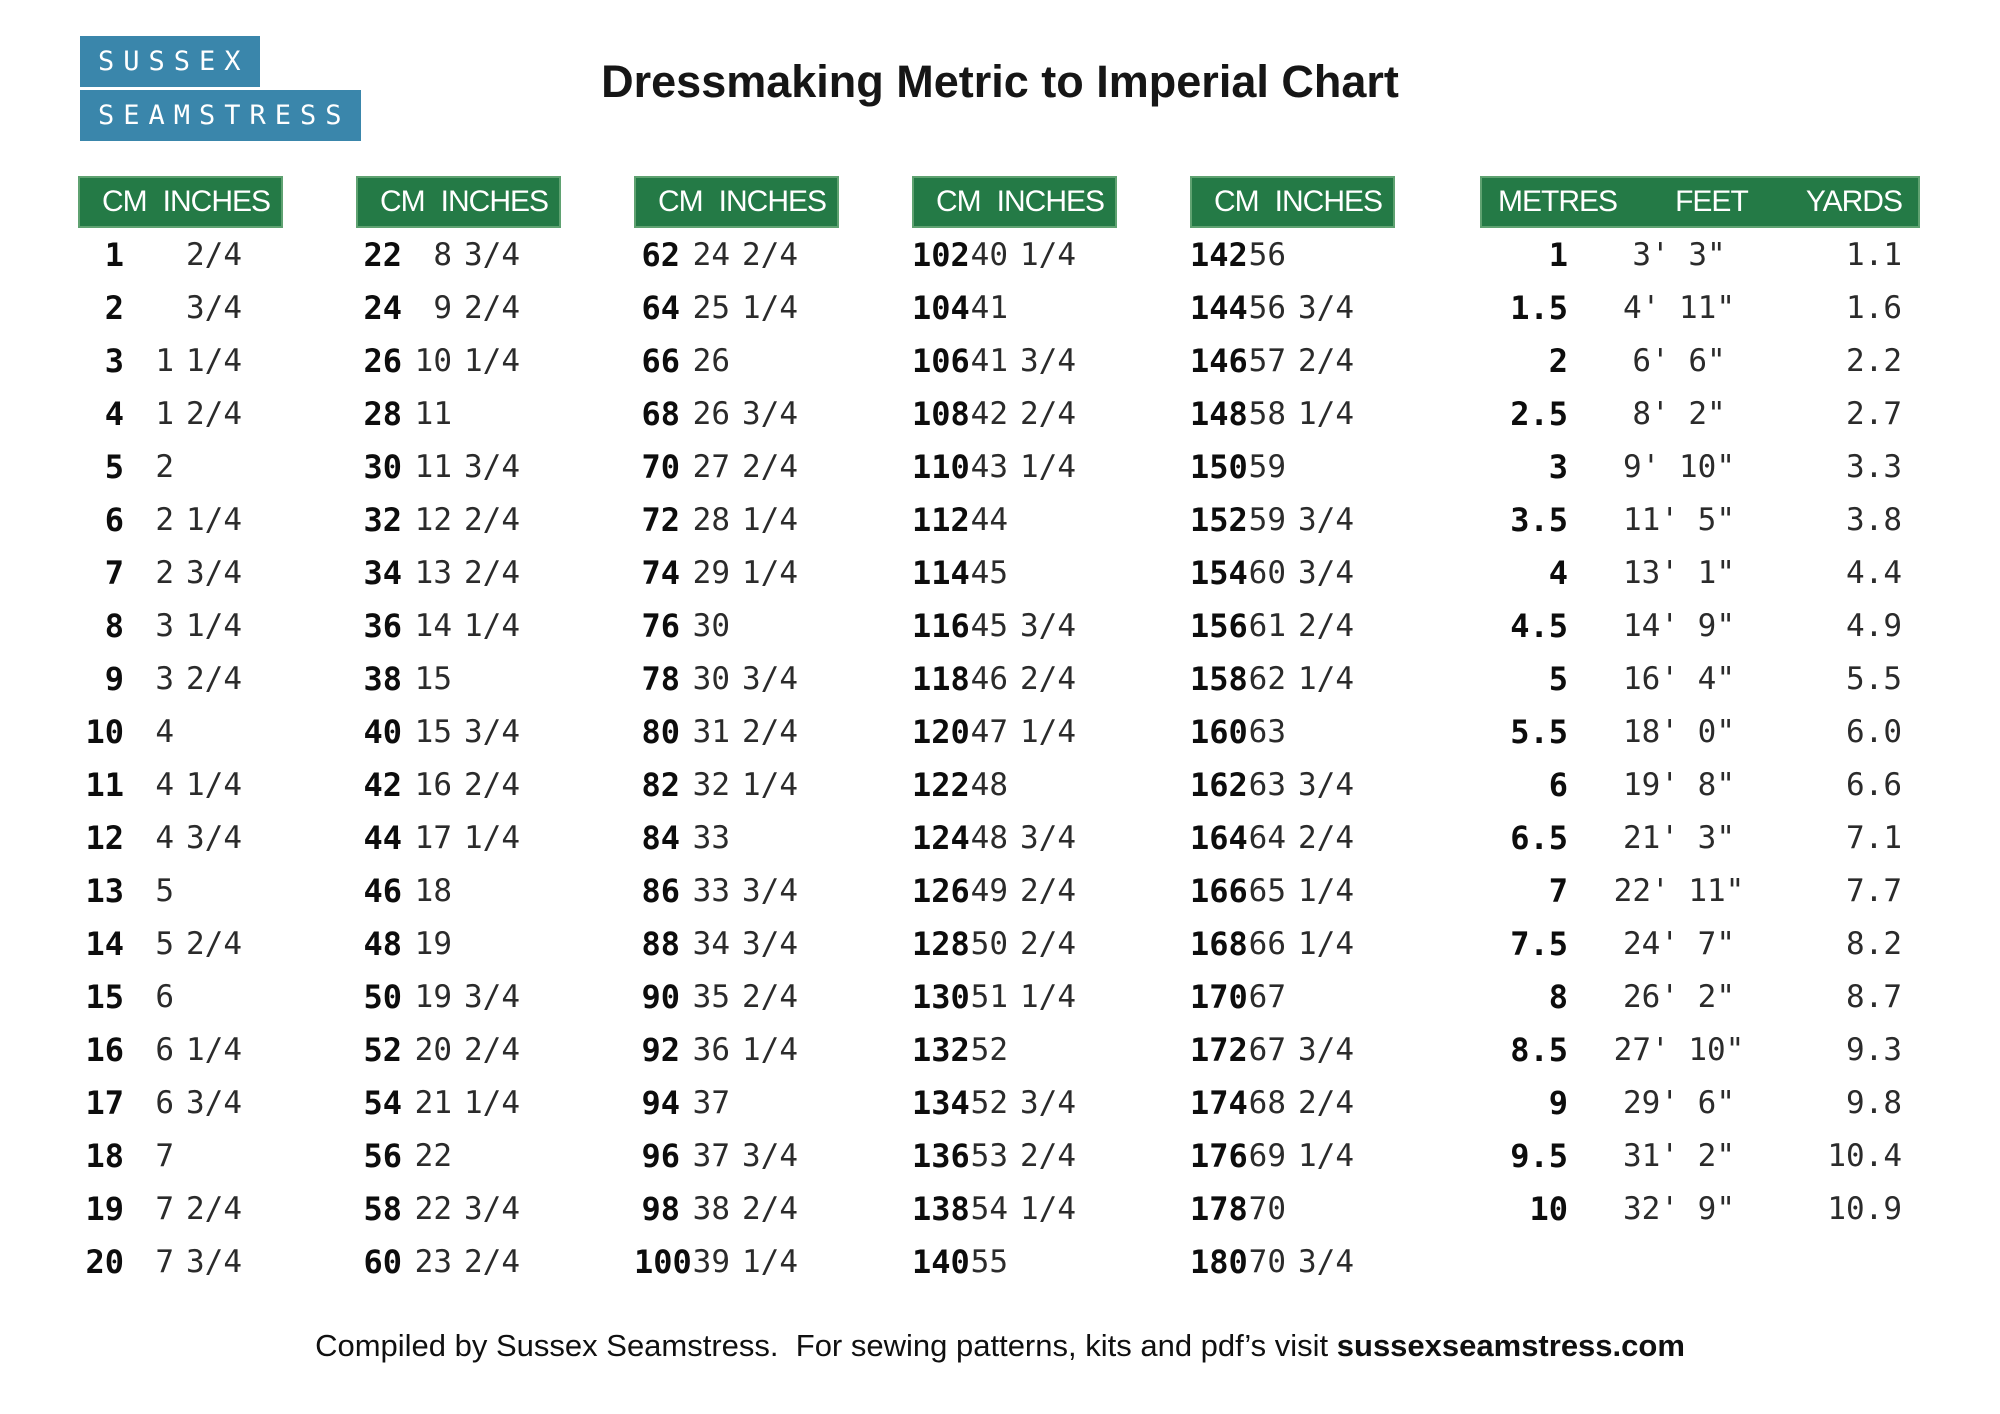 Image resolution: width=2000 pixels, height=1414 pixels. Describe the element at coordinates (1510, 1345) in the screenshot. I see `footer-website-text: sussexseamstress.com` at that location.